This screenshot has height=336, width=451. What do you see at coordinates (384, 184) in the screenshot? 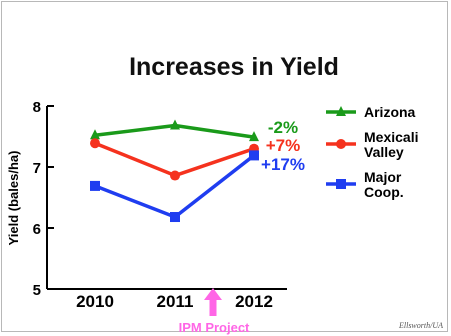
I see `legend-label: Major Coop.` at bounding box center [384, 184].